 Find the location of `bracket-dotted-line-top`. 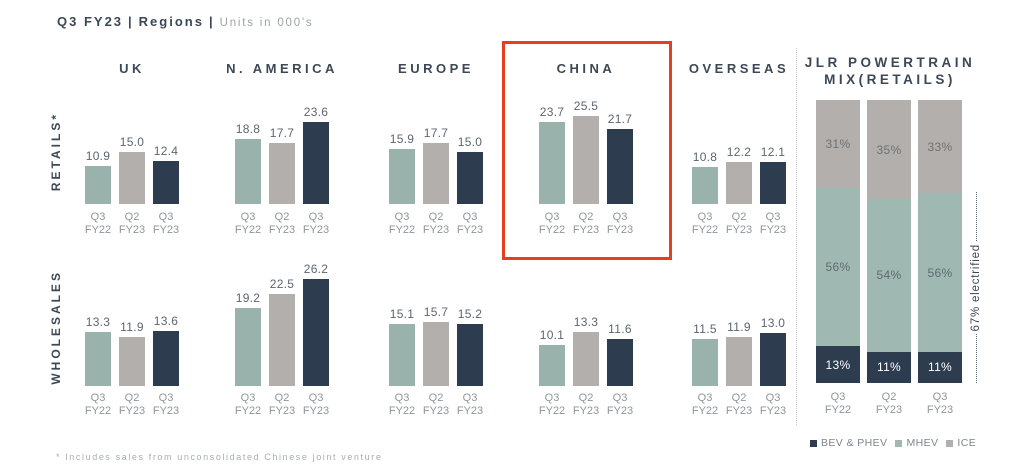

bracket-dotted-line-top is located at coordinates (976, 216).